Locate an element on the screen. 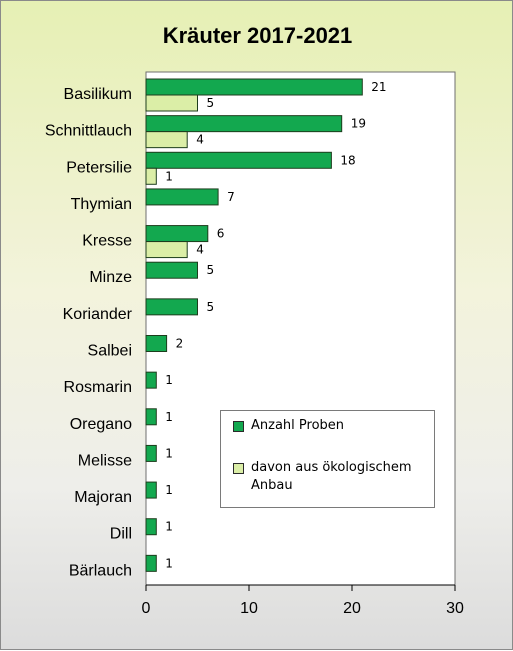  x-tick-label-0: 0 is located at coordinates (146, 608).